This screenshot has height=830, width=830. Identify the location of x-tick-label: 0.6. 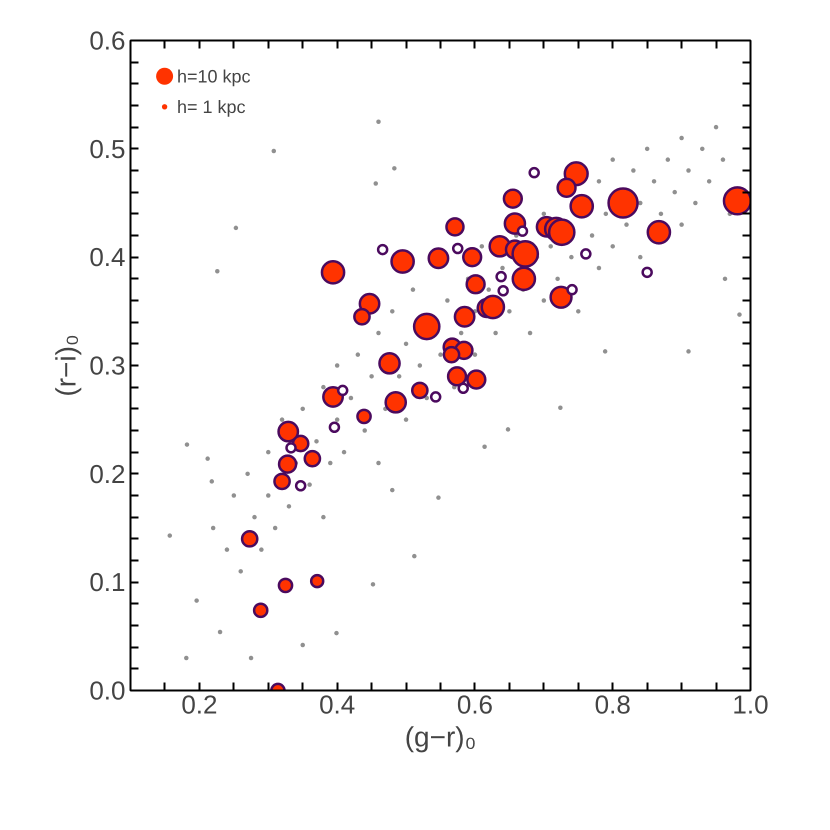
(475, 705).